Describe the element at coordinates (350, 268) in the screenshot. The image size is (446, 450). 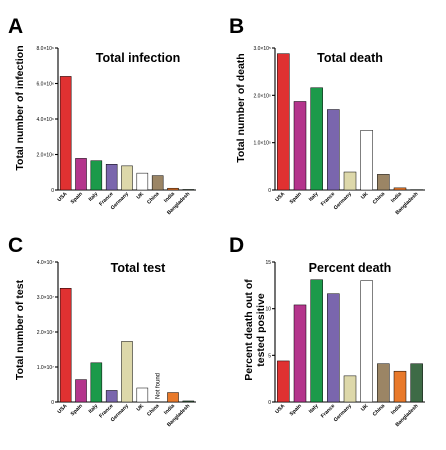
I see `chart-title: Percent death` at that location.